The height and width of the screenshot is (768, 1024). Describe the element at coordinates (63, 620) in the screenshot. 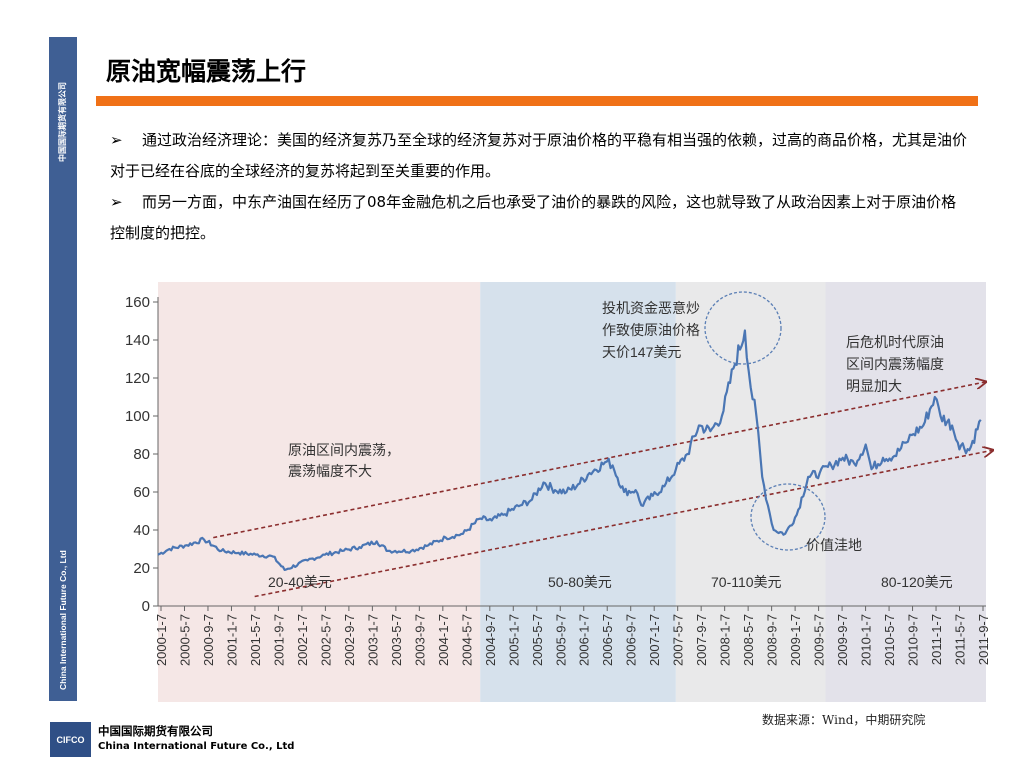

I see `sidebar-company-en: China International Future Co., Ltd` at that location.